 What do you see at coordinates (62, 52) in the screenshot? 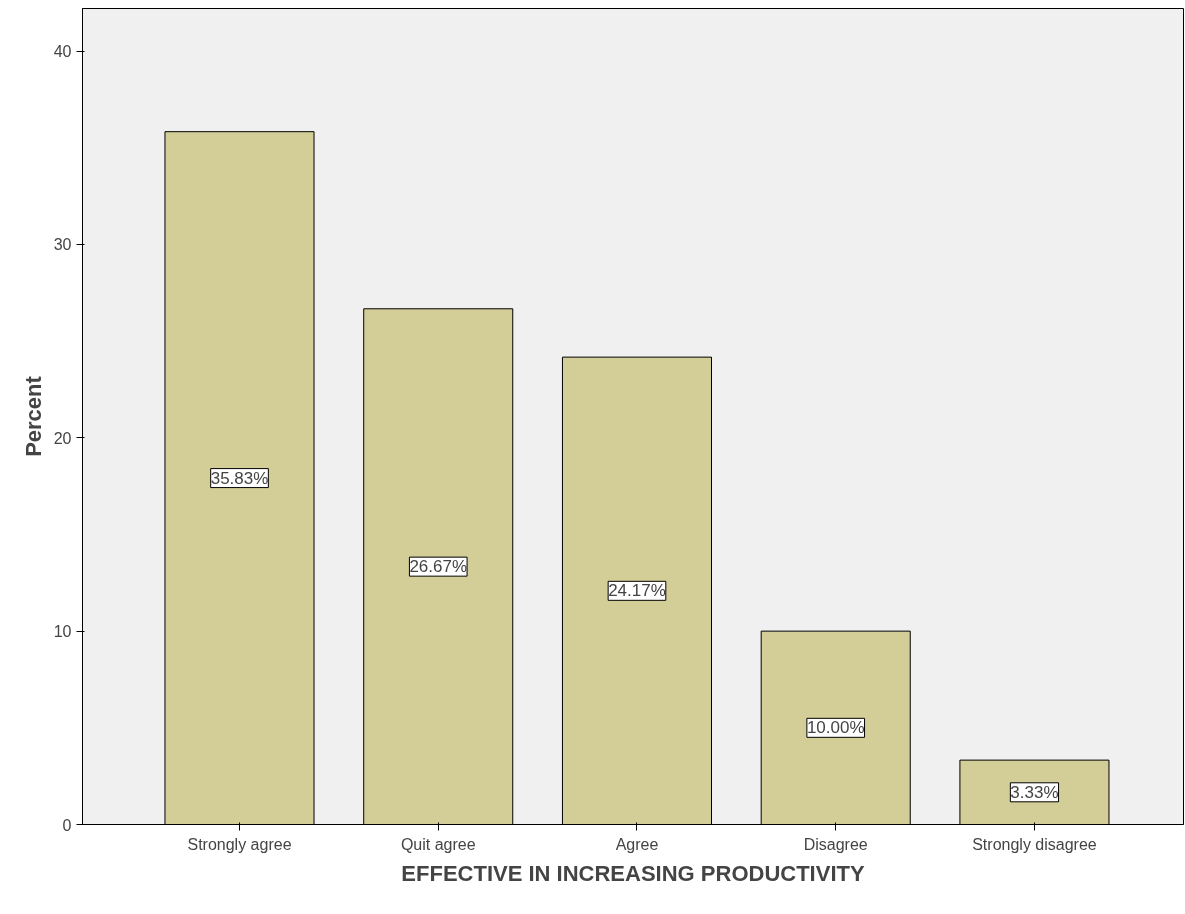
I see `y-tick-label: 40` at bounding box center [62, 52].